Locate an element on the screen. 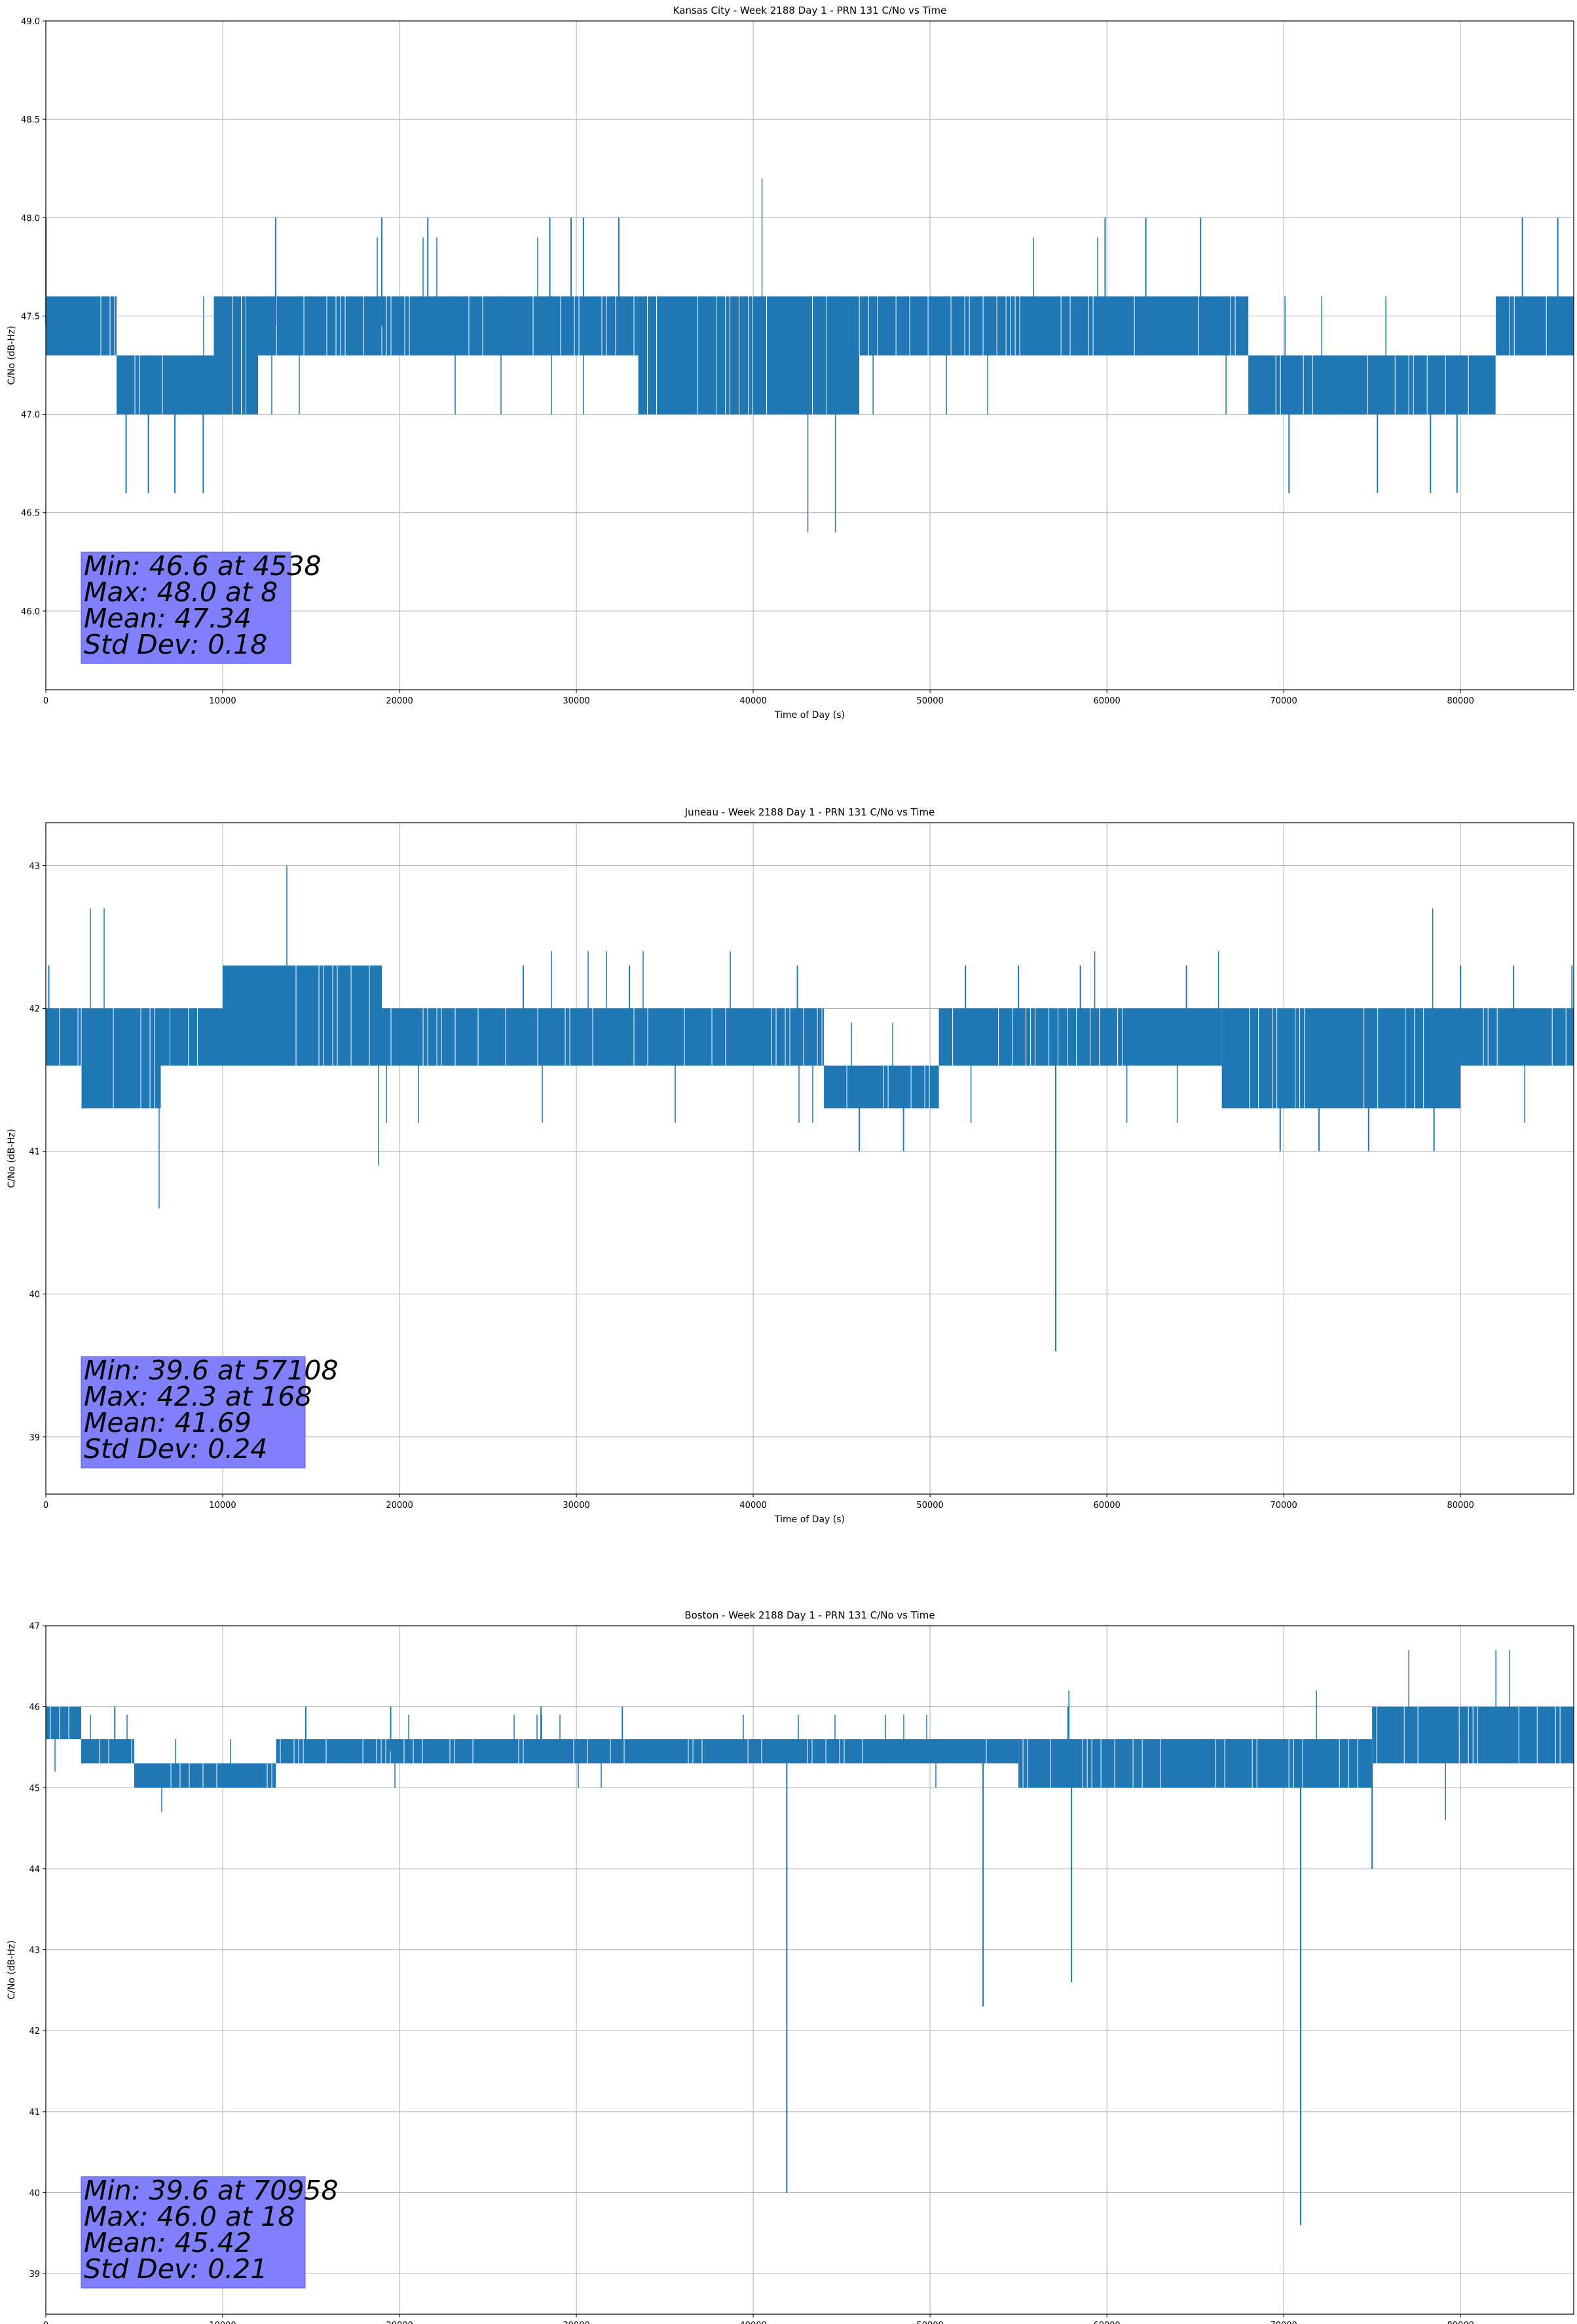 This screenshot has height=2324, width=1577. stats-line: Min: 39.6 at 57108 is located at coordinates (211, 1370).